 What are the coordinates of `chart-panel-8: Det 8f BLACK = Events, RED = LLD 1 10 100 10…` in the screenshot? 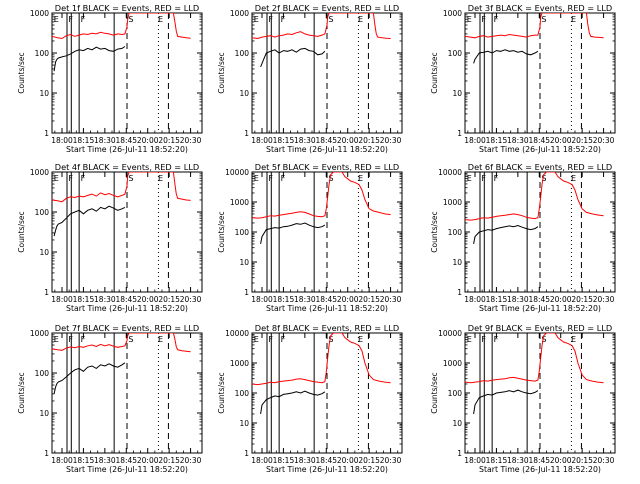 It's located at (310, 398).